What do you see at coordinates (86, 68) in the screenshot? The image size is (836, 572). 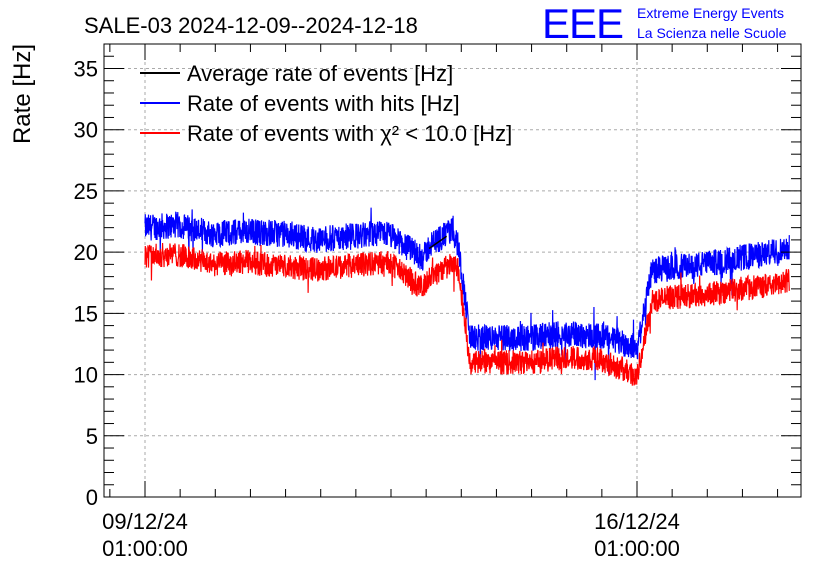 I see `y-tick-label: 35` at bounding box center [86, 68].